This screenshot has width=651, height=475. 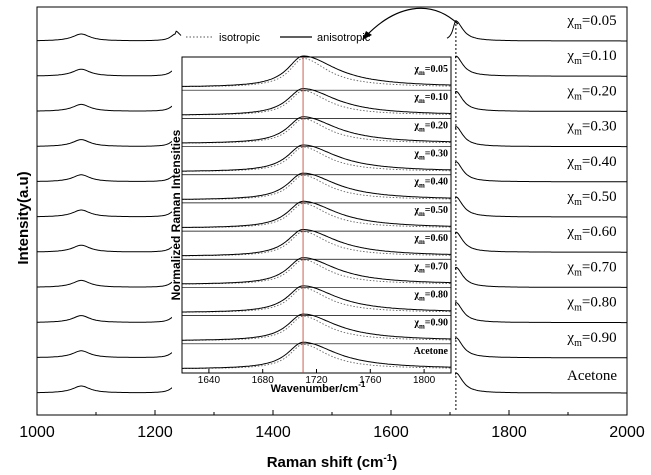 I want to click on inset-series-label: χm=0.90, so click(x=430, y=324).